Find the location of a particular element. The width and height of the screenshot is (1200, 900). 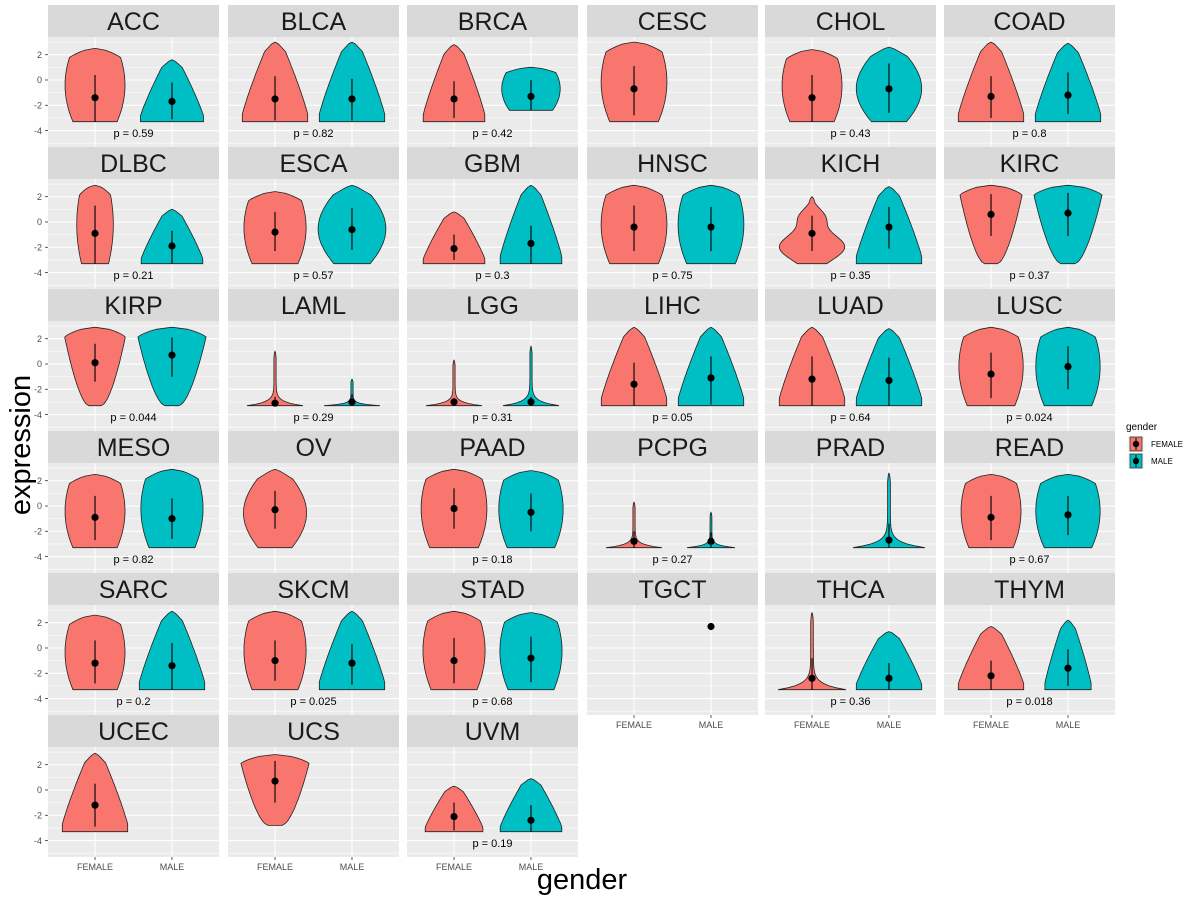

facet-panel: UCS FEMALE MALE is located at coordinates (313, 793).